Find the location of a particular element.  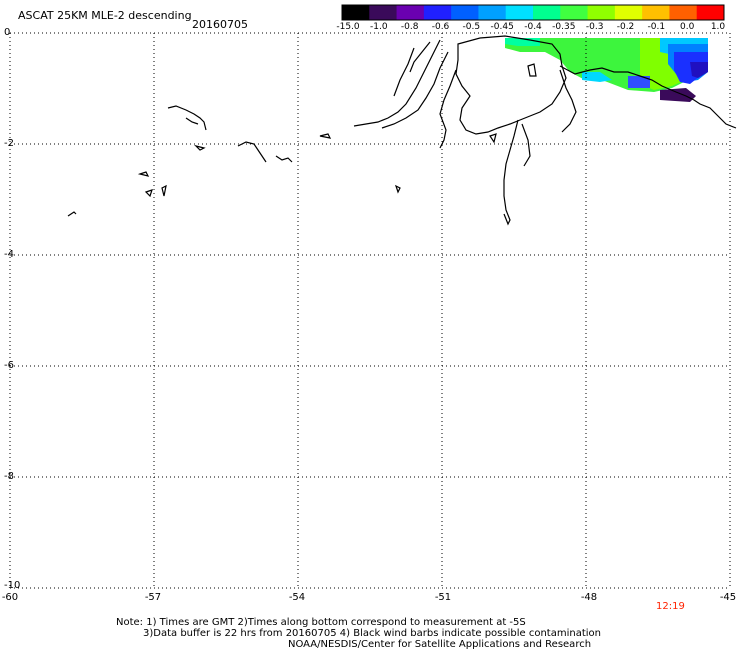

colorbar-label: -0.3 is located at coordinates (594, 27).